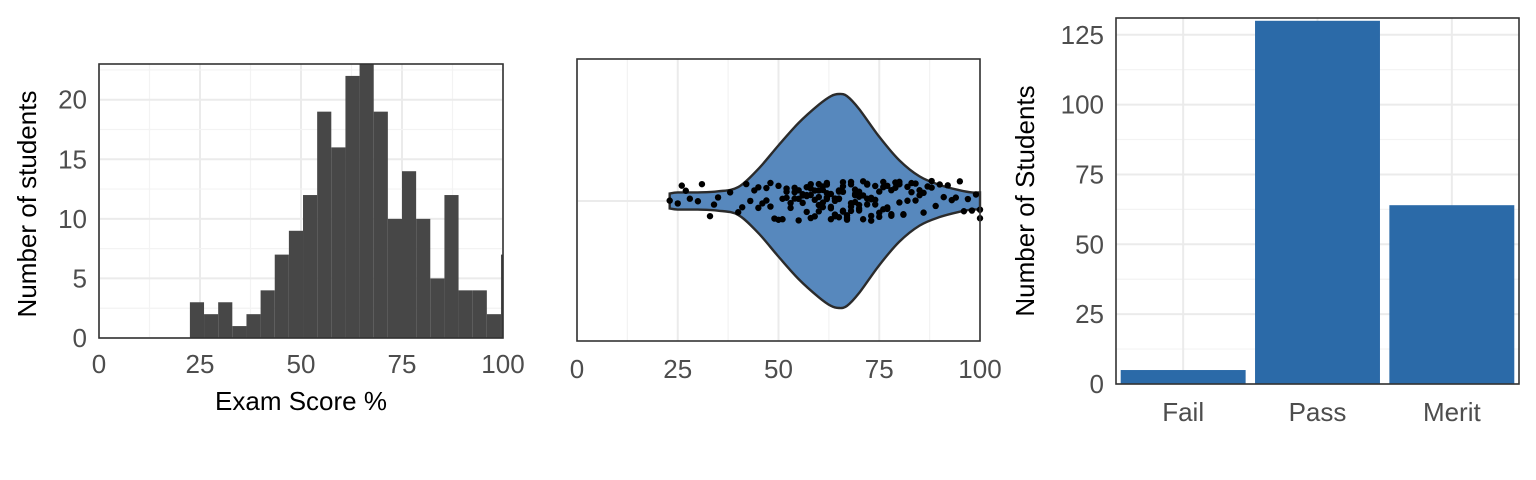 Image resolution: width=1536 pixels, height=480 pixels. I want to click on violin-x-tick-label: 25, so click(677, 369).